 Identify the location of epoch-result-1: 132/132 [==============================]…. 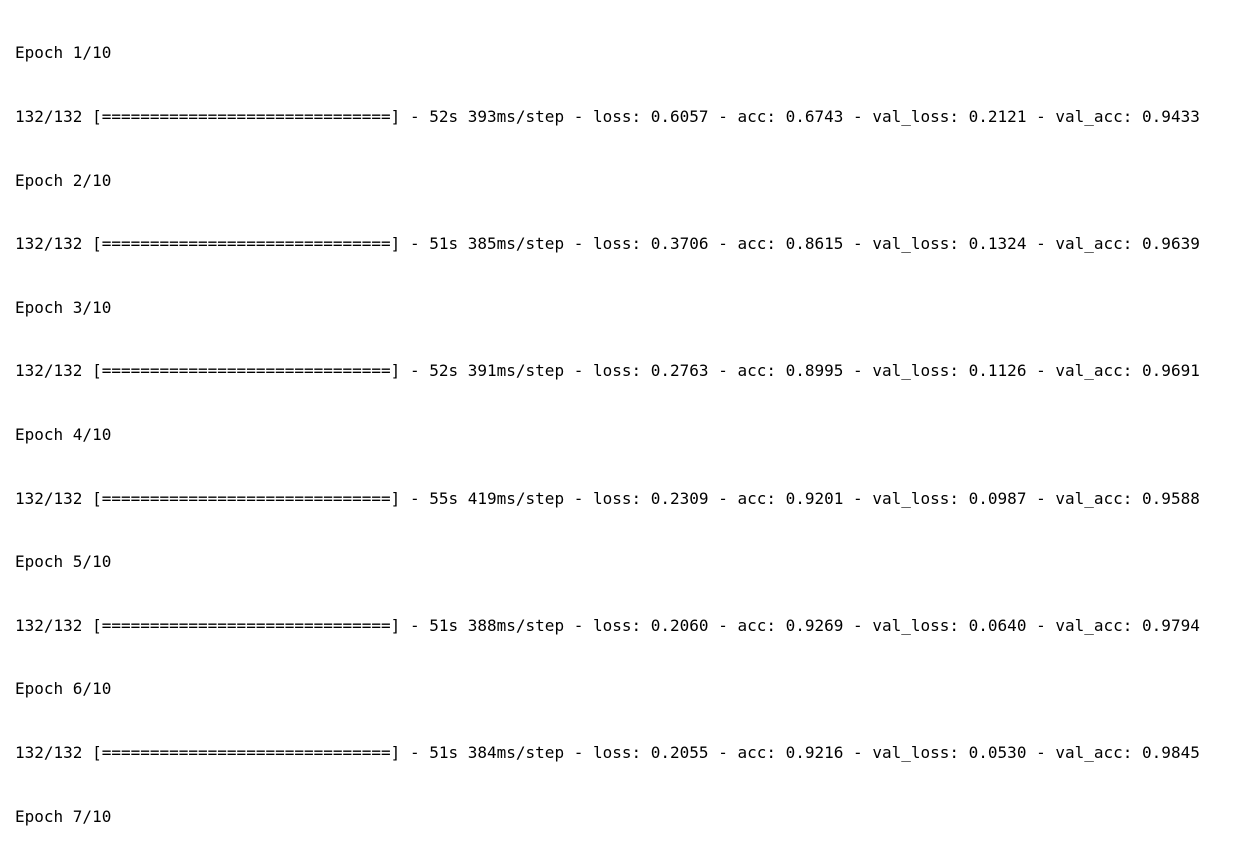
(607, 116).